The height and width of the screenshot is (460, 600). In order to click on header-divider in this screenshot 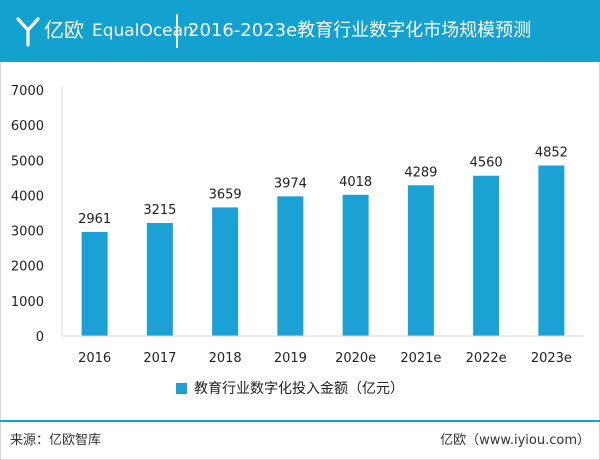, I will do `click(177, 31)`.